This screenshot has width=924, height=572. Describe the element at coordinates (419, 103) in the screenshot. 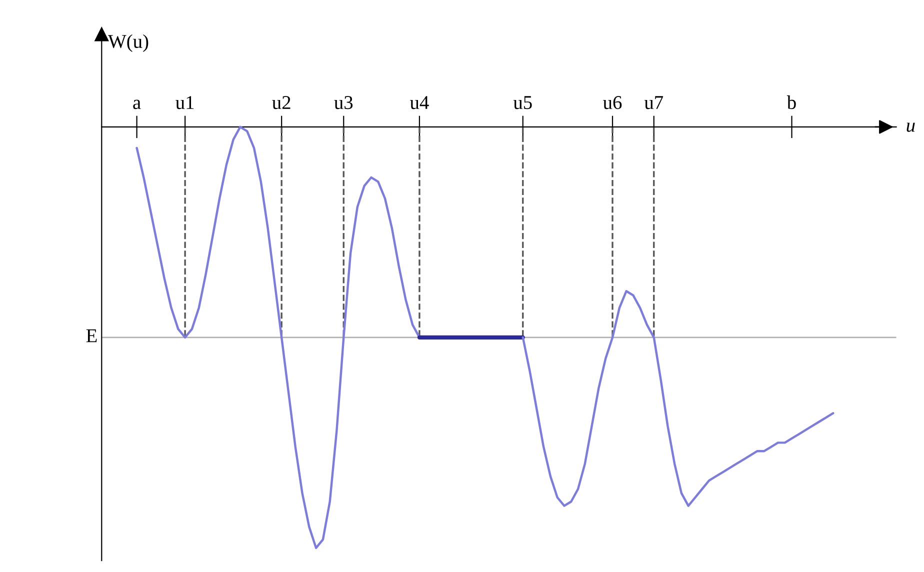

I see `x-tick-label: u4` at that location.